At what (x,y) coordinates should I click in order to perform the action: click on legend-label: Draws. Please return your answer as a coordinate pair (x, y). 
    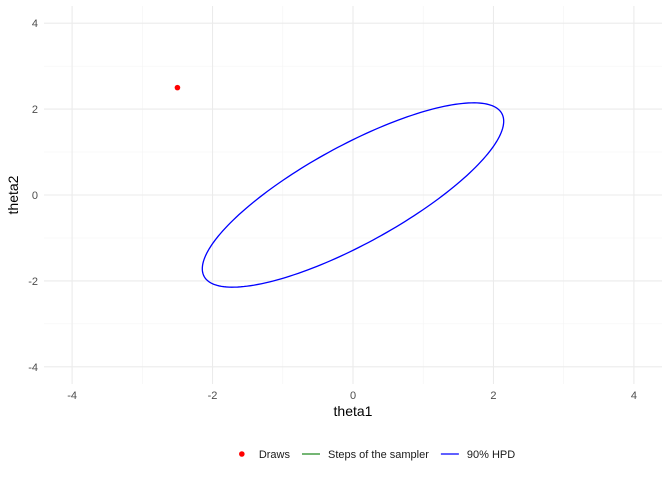
    Looking at the image, I should click on (275, 455).